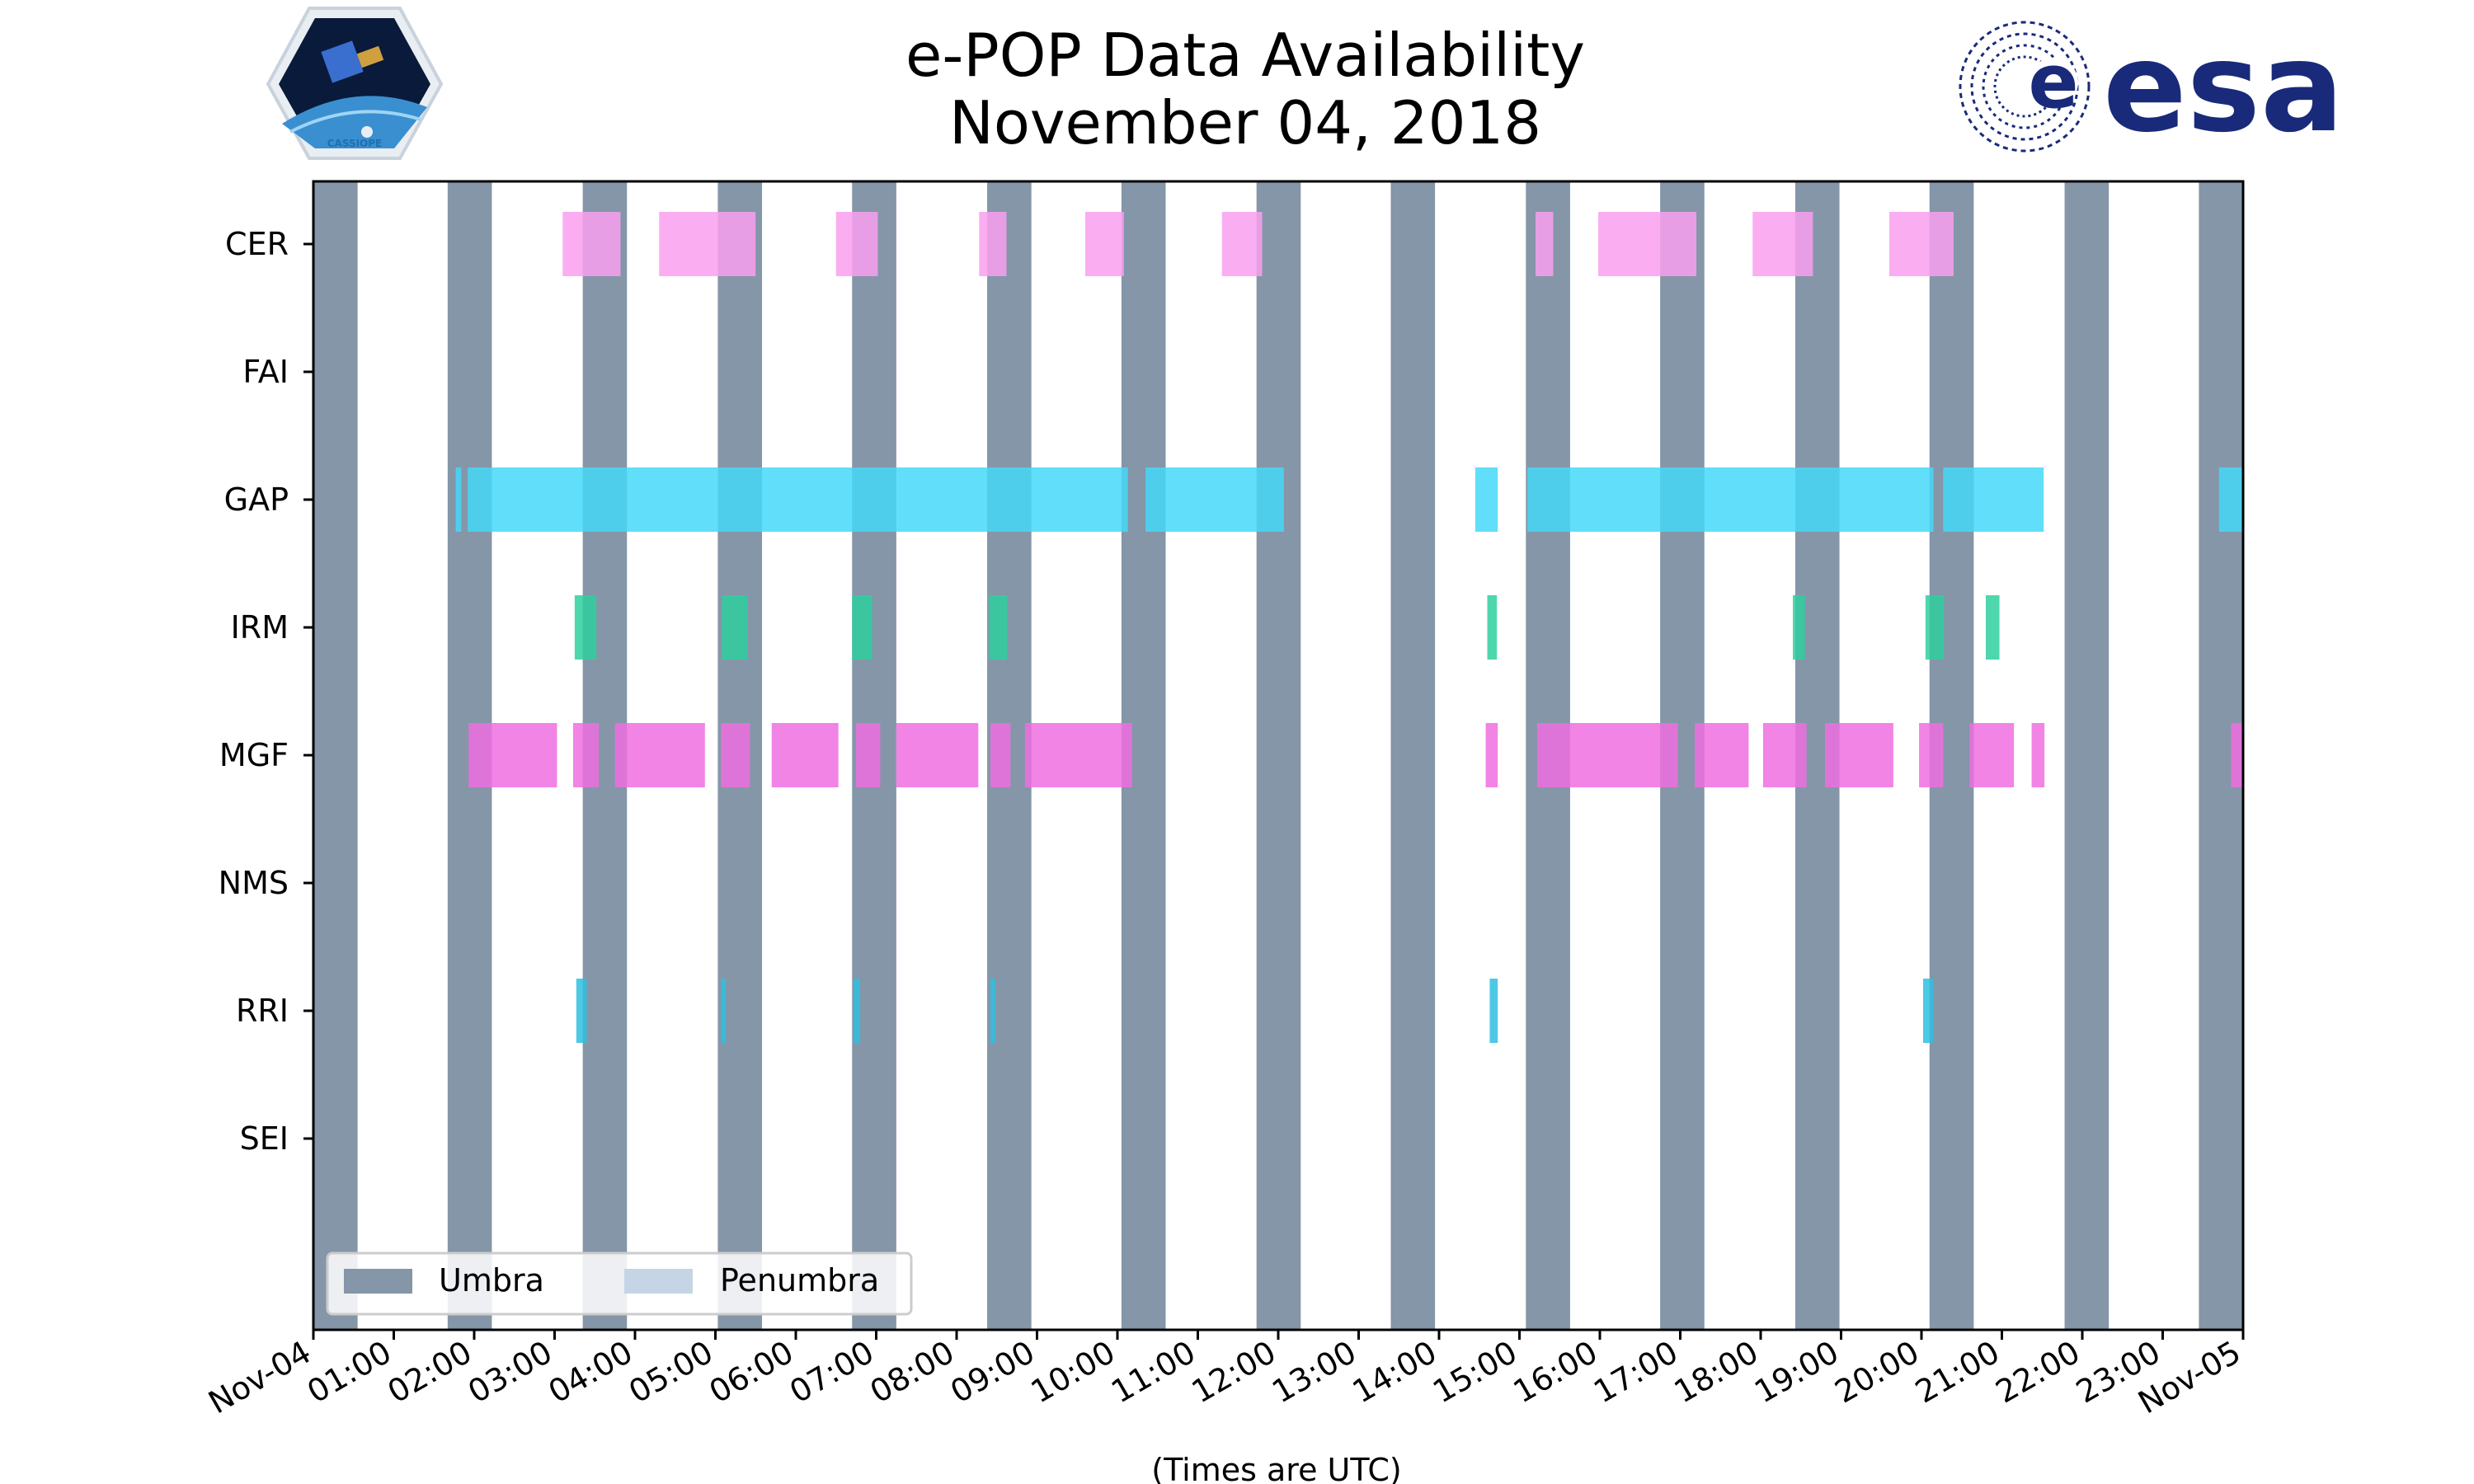 This screenshot has height=1484, width=2474. Describe the element at coordinates (831, 1372) in the screenshot. I see `x-tick-label-7: 07:00` at that location.